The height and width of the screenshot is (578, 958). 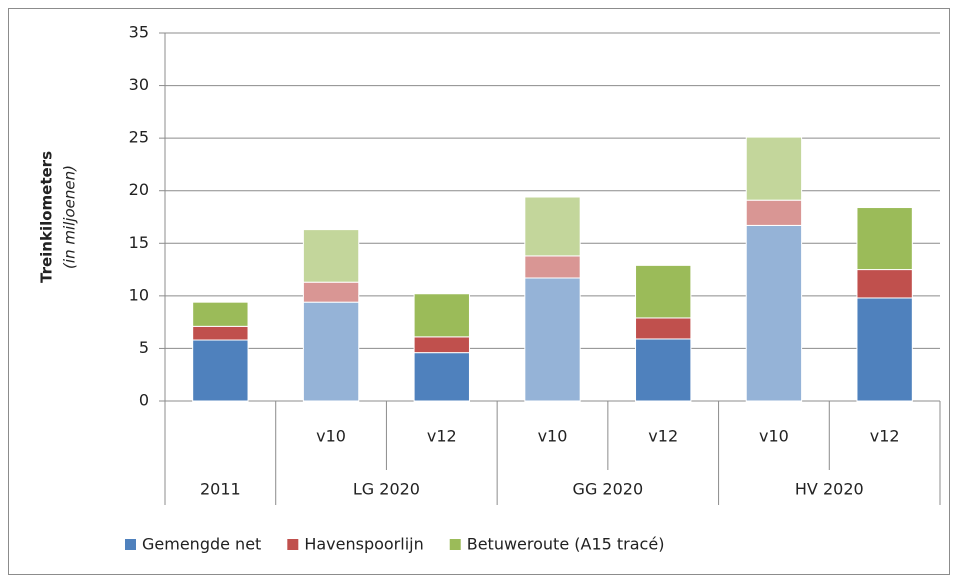 What do you see at coordinates (139, 32) in the screenshot?
I see `y-tick-label: 35` at bounding box center [139, 32].